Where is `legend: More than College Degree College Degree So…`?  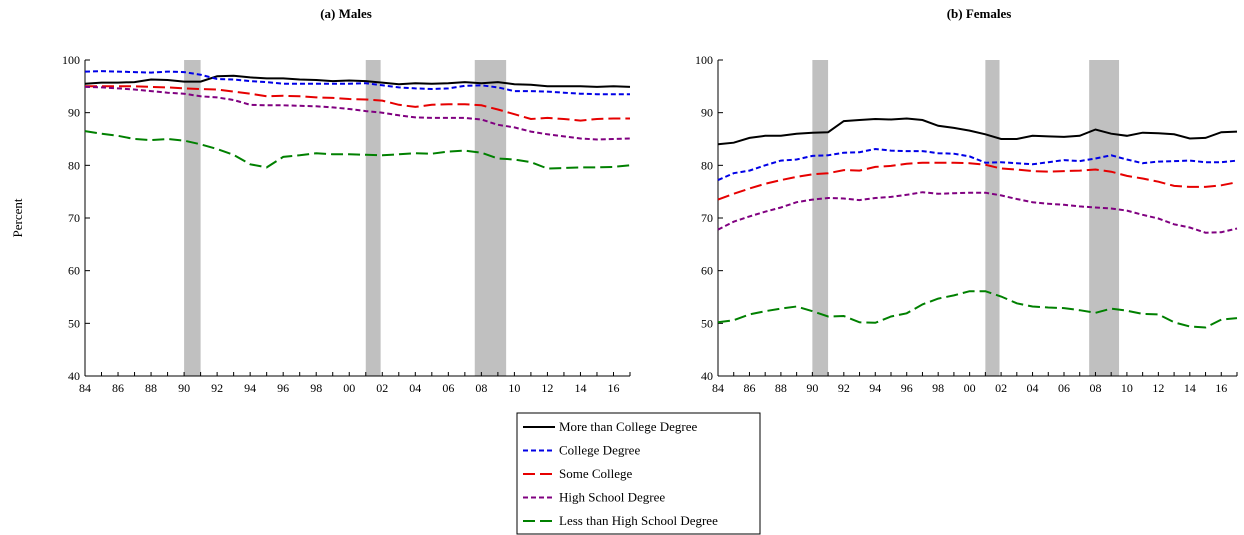 legend: More than College Degree College Degree So… is located at coordinates (638, 473).